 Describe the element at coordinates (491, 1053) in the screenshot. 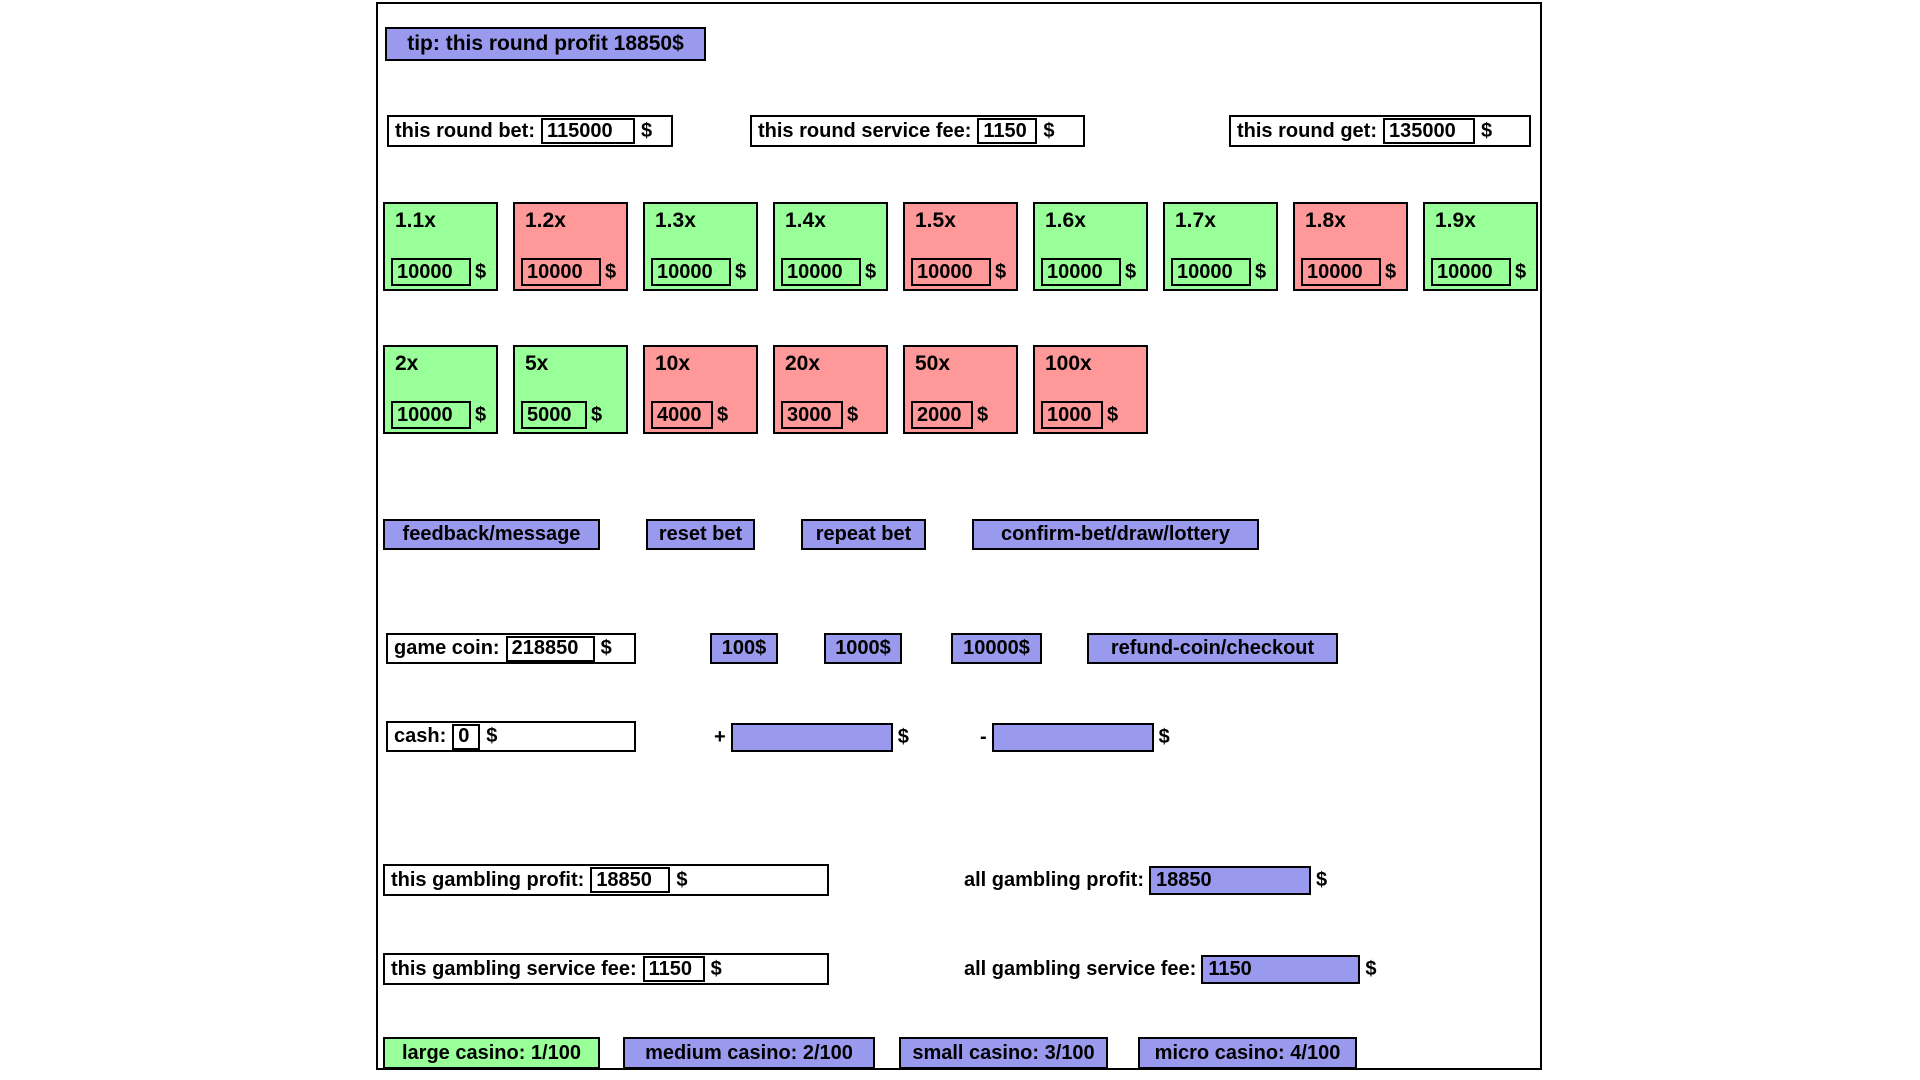

I see `casino-large-button: large casino: 1/100` at that location.